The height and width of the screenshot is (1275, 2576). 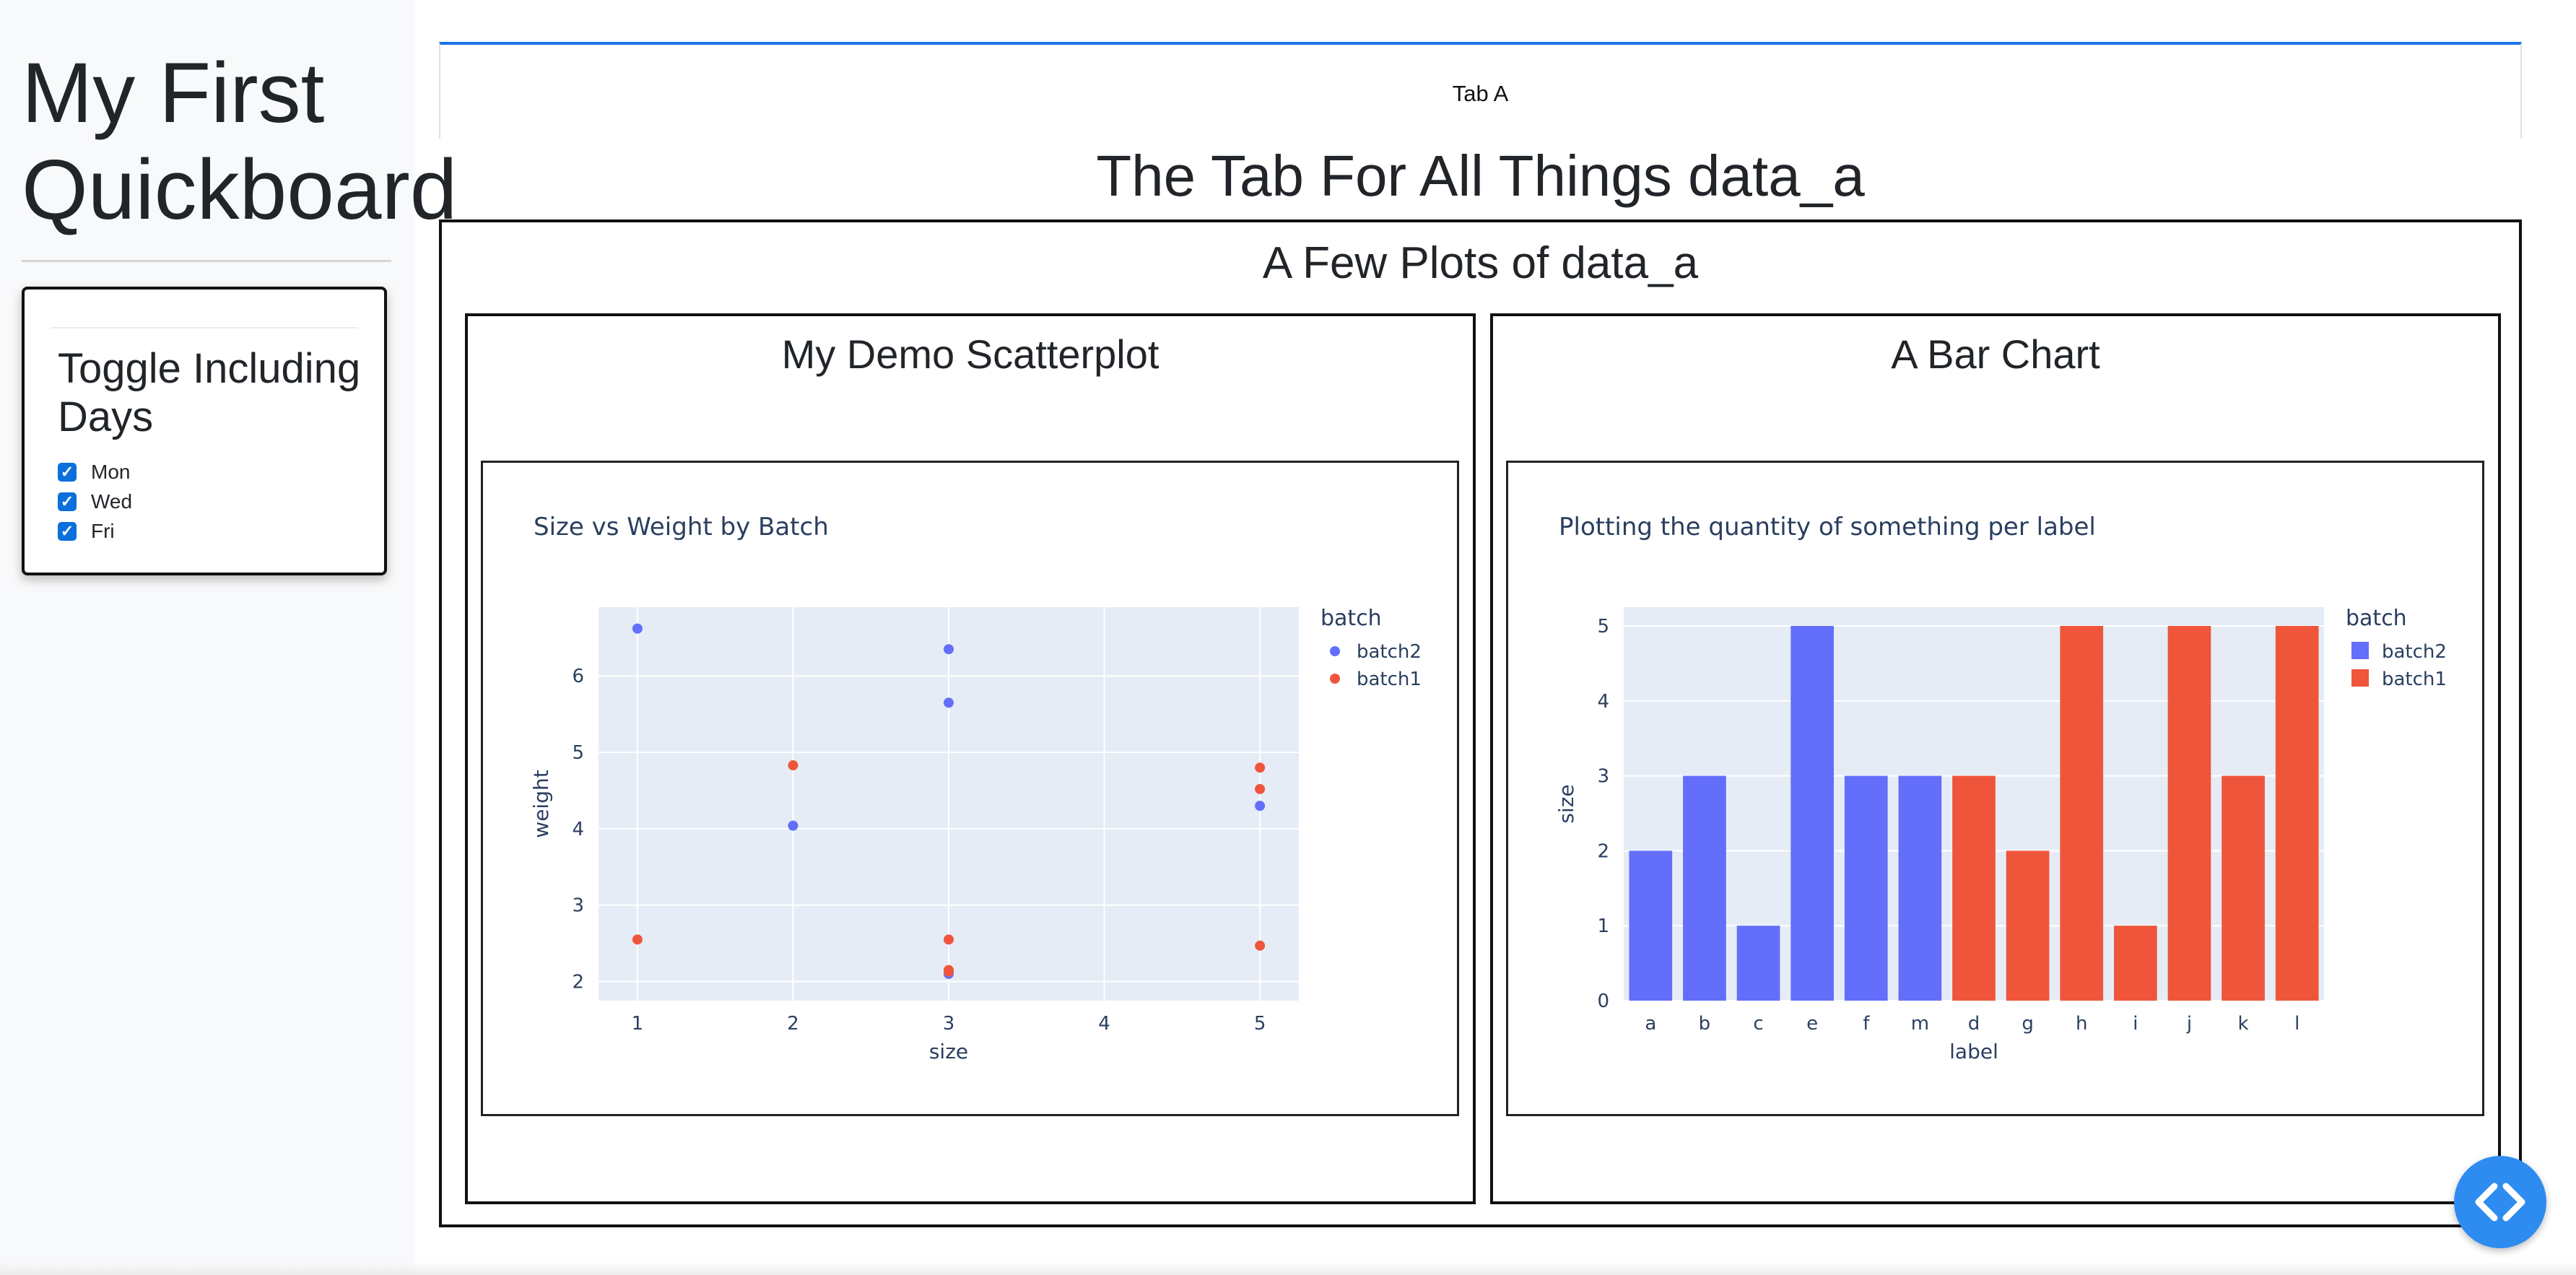 What do you see at coordinates (1481, 93) in the screenshot?
I see `tab-label: Tab A` at bounding box center [1481, 93].